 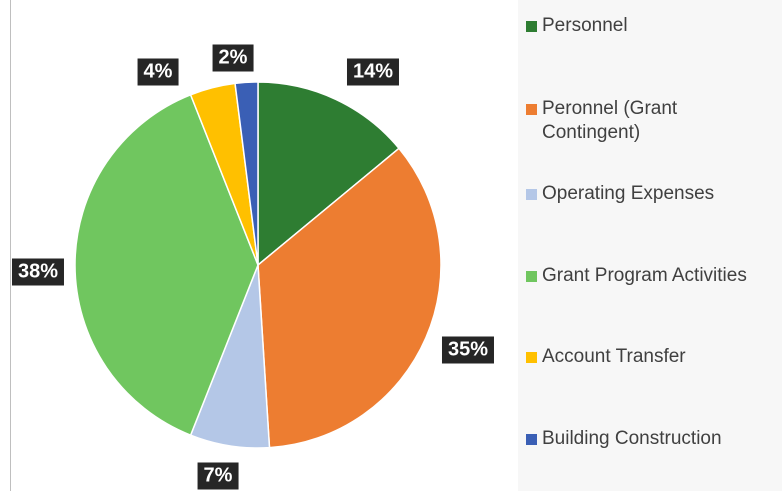 I want to click on legend-label: Grant Program Activities, so click(x=644, y=275).